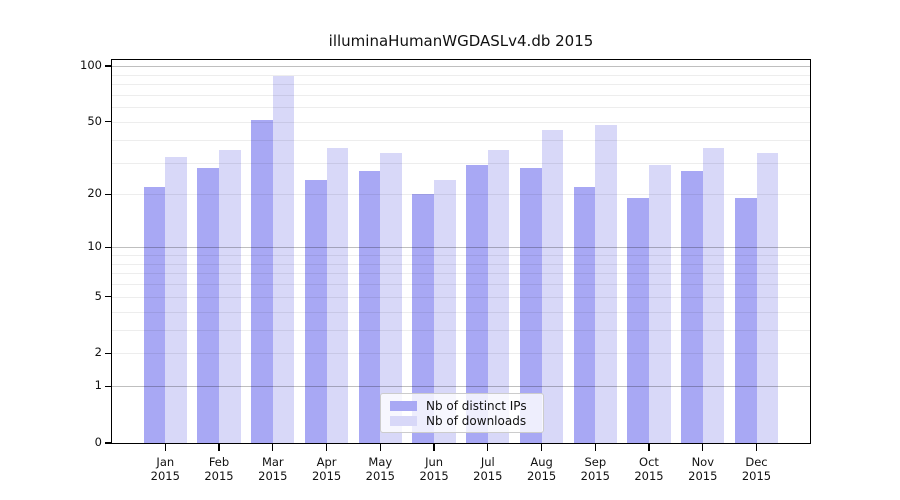  I want to click on legend-item-downloads: Nb of downloads, so click(462, 420).